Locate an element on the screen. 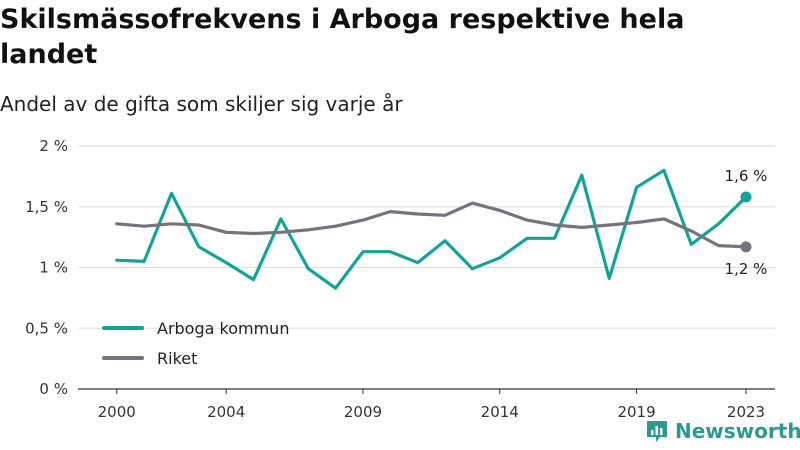 The width and height of the screenshot is (800, 450). brand-name: Newsworthy is located at coordinates (737, 431).